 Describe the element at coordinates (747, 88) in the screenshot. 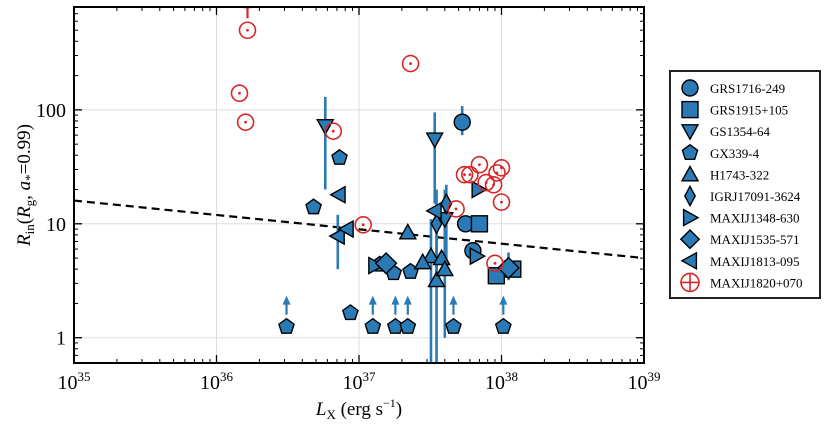

I see `legend-label: GRS1716-249` at that location.